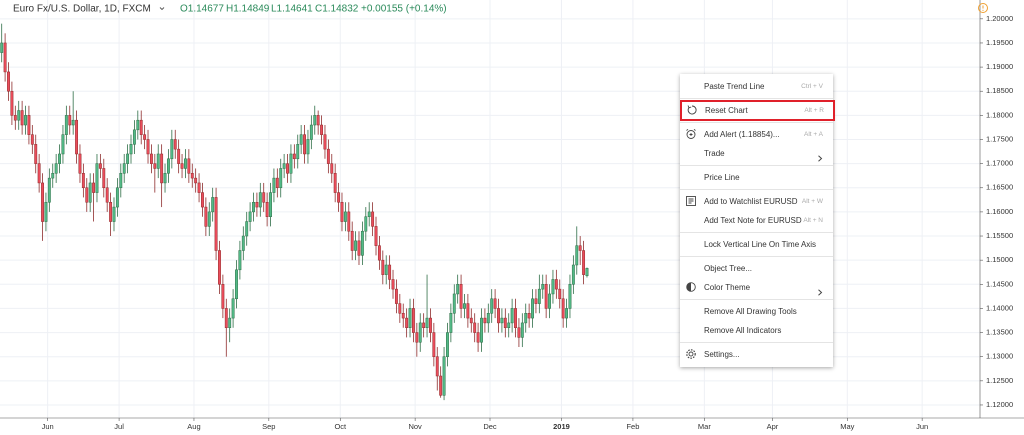 The height and width of the screenshot is (435, 1024). I want to click on menu-item: Lock Vertical Line On Time Axis, so click(756, 244).